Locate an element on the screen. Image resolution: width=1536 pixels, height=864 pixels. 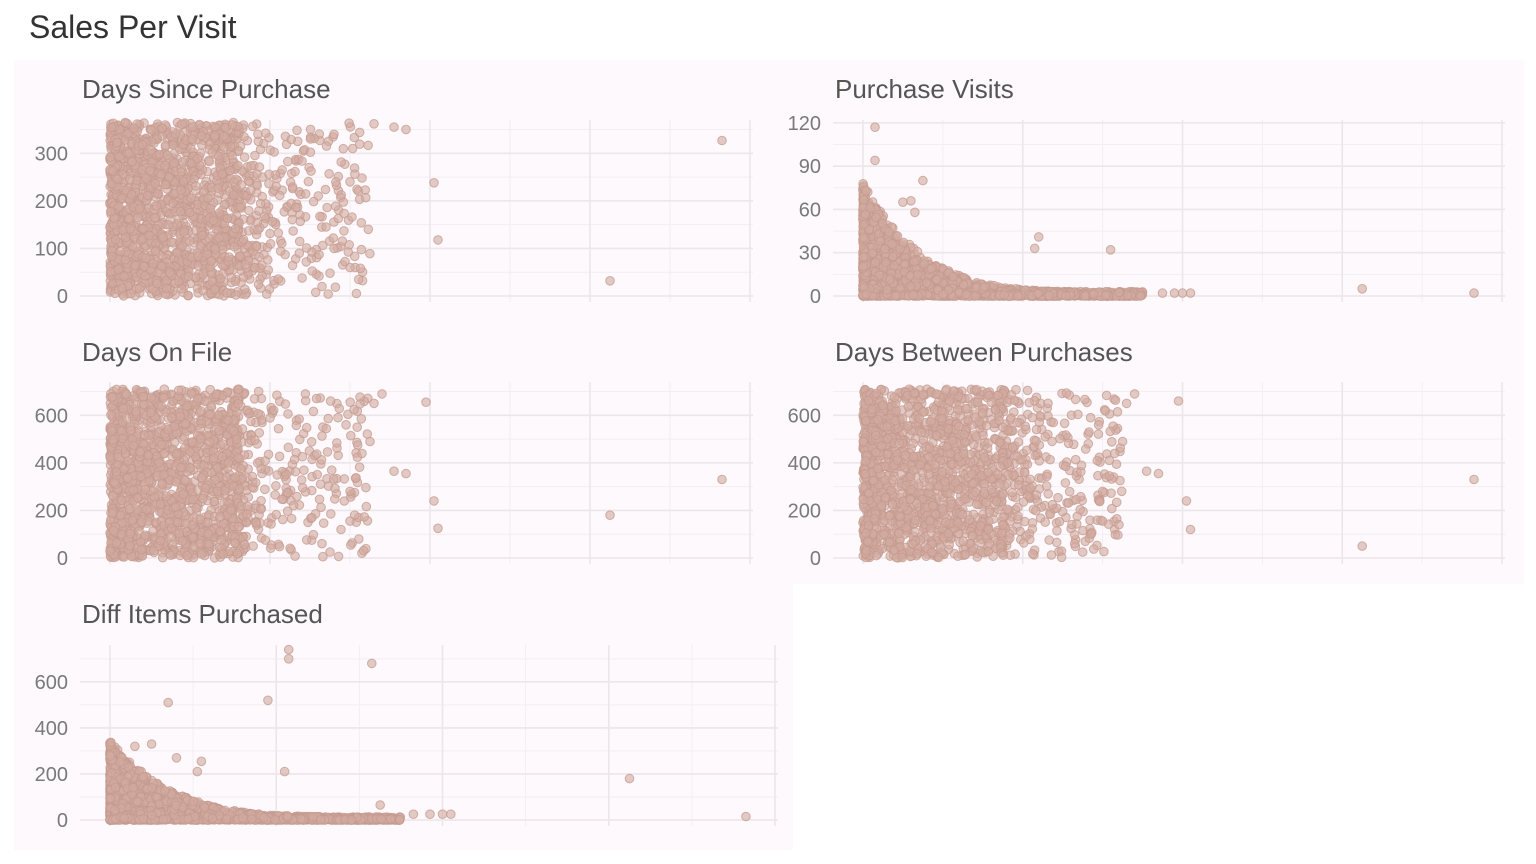
facet-title: Days Since Purchase is located at coordinates (206, 89).